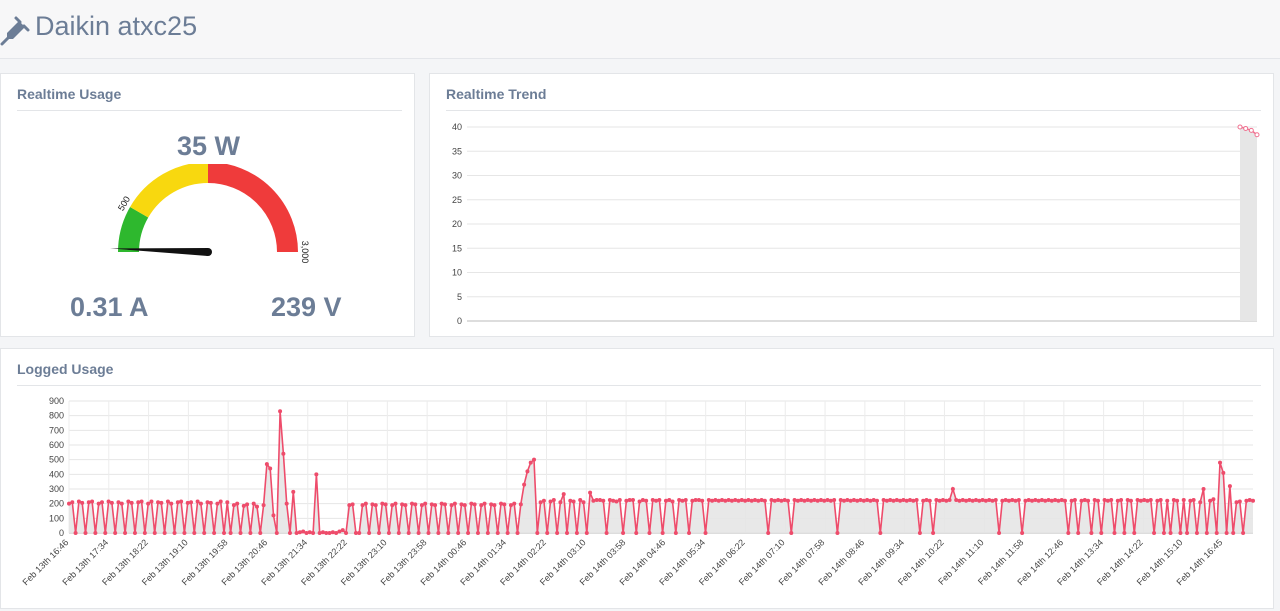 The image size is (1280, 611). I want to click on y-tick-label: 35, so click(457, 151).